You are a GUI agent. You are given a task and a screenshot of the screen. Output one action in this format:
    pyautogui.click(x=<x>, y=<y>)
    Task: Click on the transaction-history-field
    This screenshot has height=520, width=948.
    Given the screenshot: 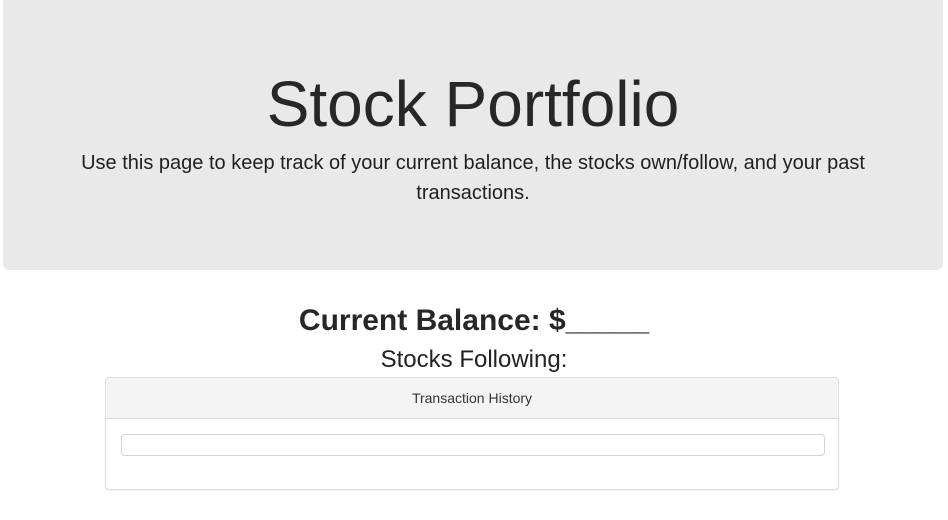 What is the action you would take?
    pyautogui.click(x=473, y=445)
    